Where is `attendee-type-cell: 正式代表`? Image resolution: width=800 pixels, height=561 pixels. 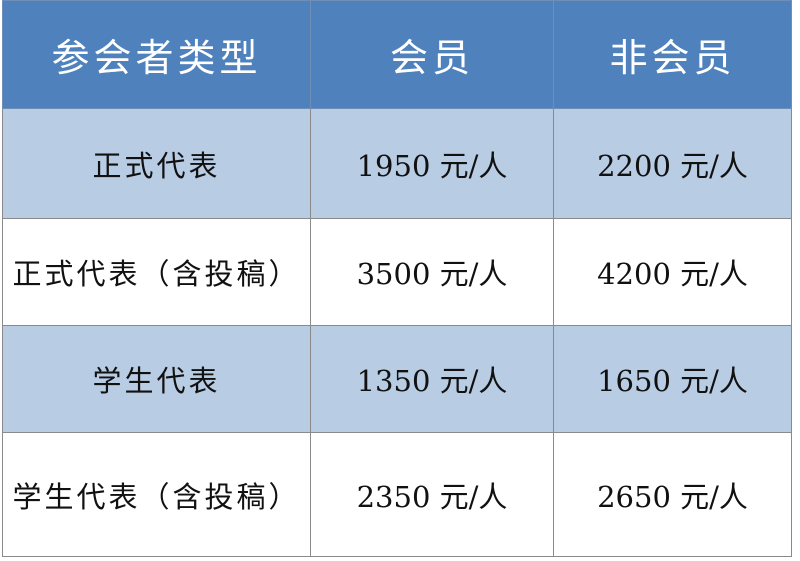
attendee-type-cell: 正式代表 is located at coordinates (156, 163).